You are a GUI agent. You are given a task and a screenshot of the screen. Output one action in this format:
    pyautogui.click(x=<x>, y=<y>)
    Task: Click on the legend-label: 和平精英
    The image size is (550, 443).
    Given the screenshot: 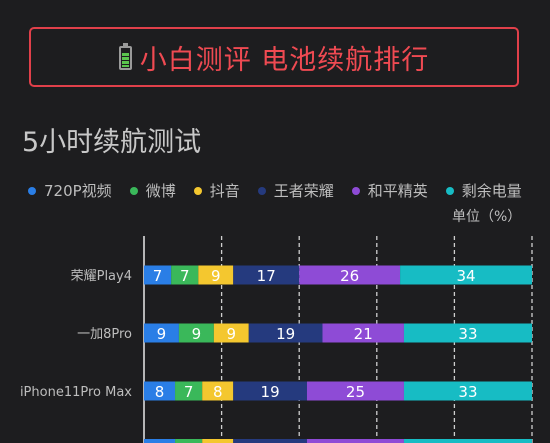 What is the action you would take?
    pyautogui.click(x=397, y=191)
    